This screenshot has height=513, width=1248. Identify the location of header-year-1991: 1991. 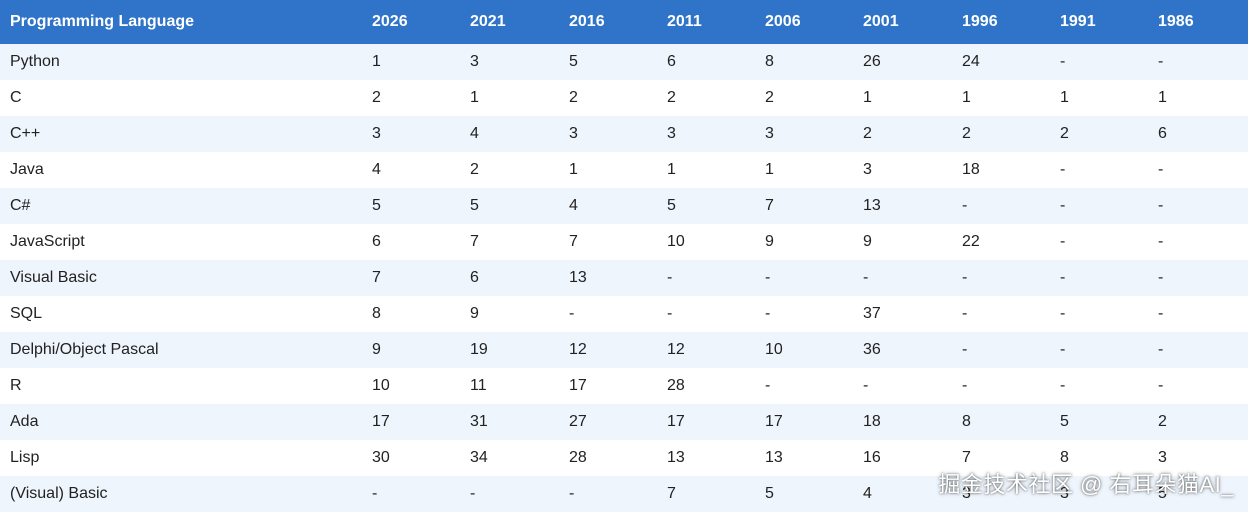
(1078, 21).